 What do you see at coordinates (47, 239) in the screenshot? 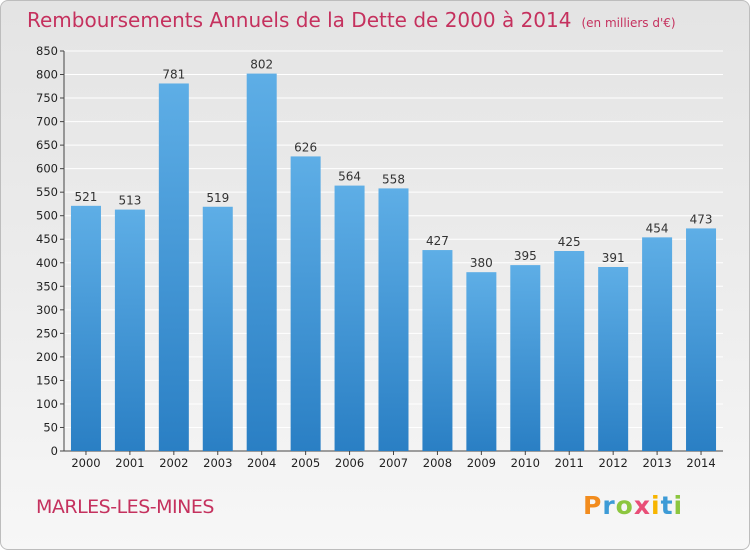
I see `y-tick-label: 450` at bounding box center [47, 239].